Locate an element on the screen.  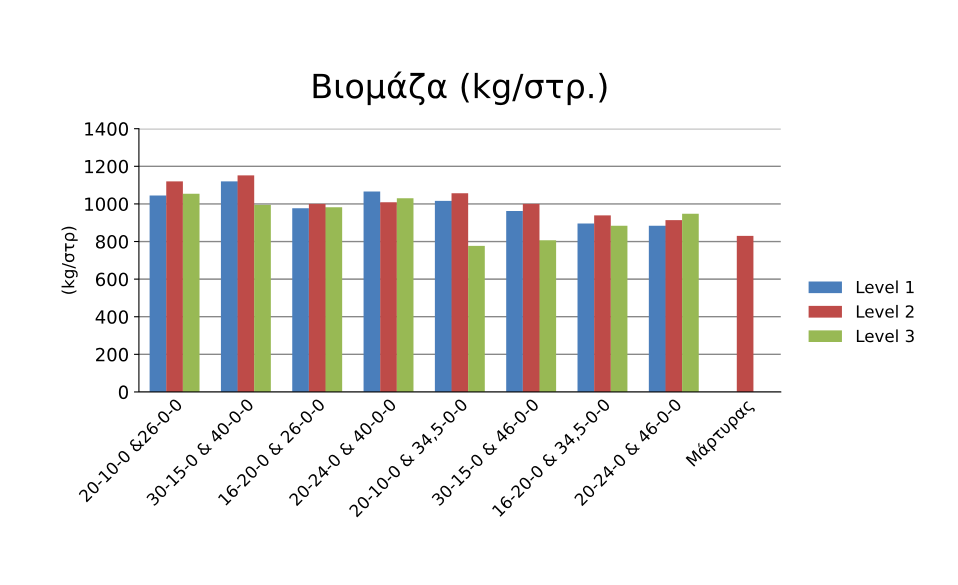
y-tick-label: 800 is located at coordinates (112, 241).